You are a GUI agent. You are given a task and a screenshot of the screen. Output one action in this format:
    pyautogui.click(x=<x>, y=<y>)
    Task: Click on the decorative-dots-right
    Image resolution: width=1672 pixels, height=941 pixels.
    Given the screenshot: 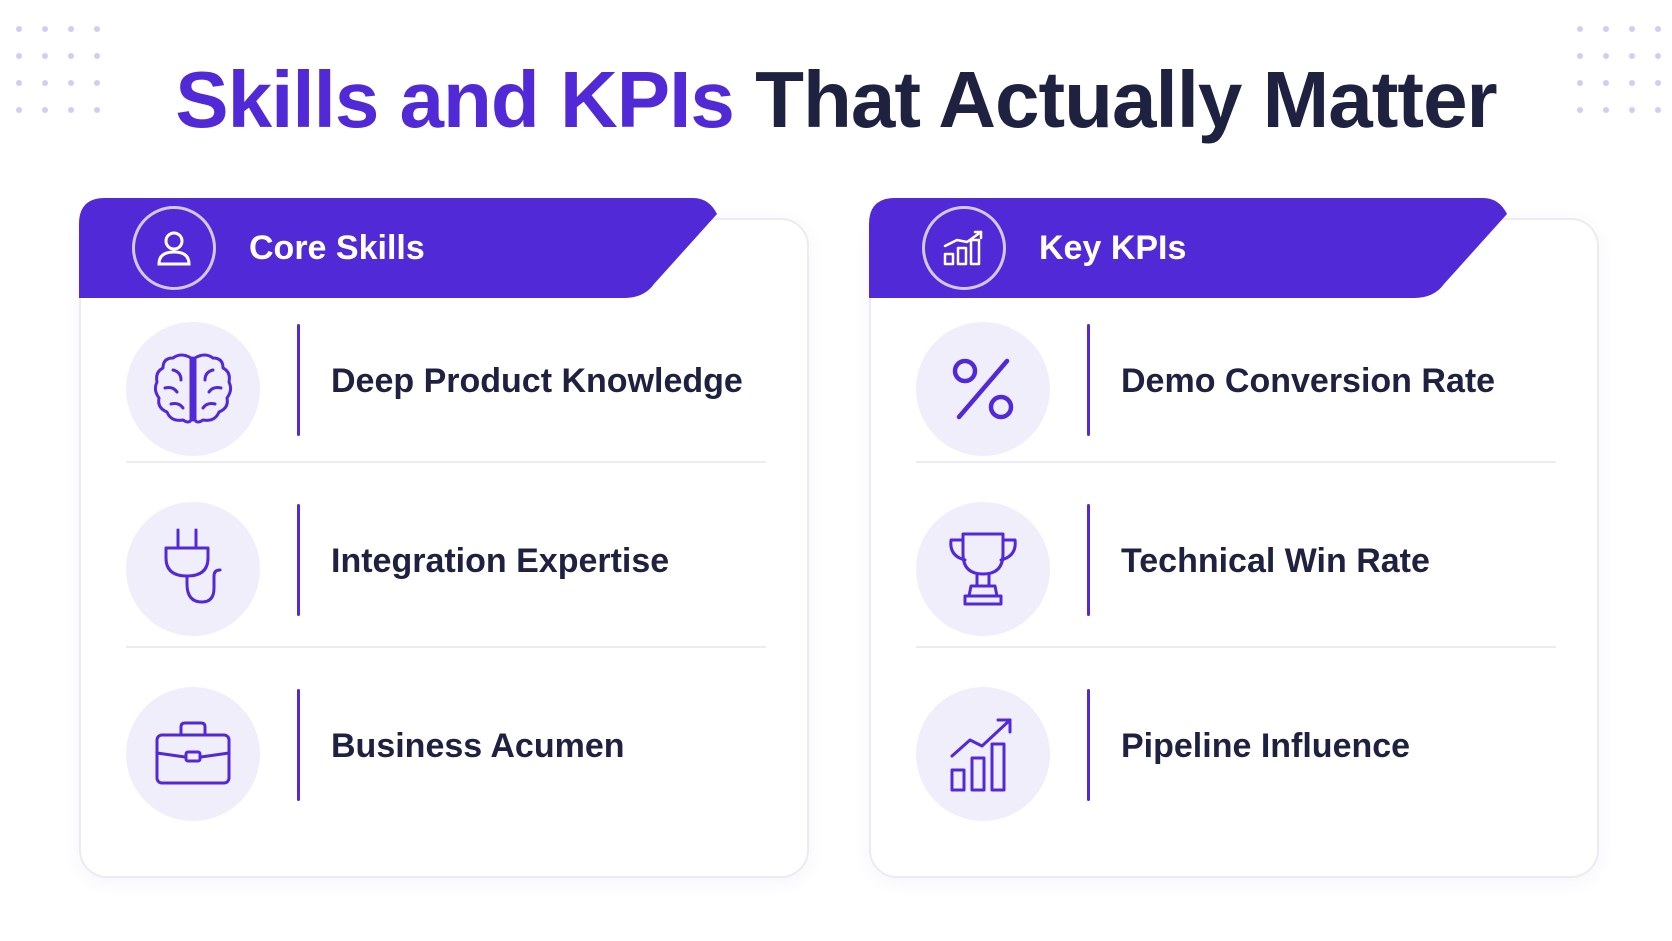 What is the action you would take?
    pyautogui.click(x=1624, y=80)
    